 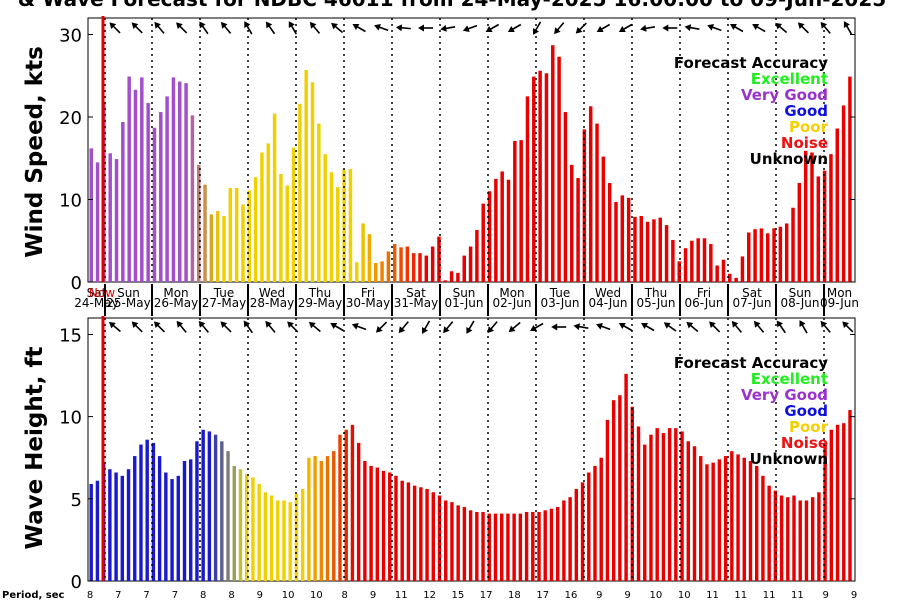 I want to click on legend-item: Noise, so click(x=804, y=143).